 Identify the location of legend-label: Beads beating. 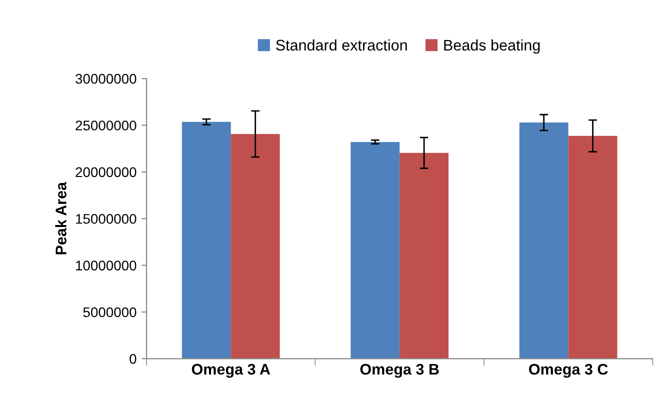
(492, 46).